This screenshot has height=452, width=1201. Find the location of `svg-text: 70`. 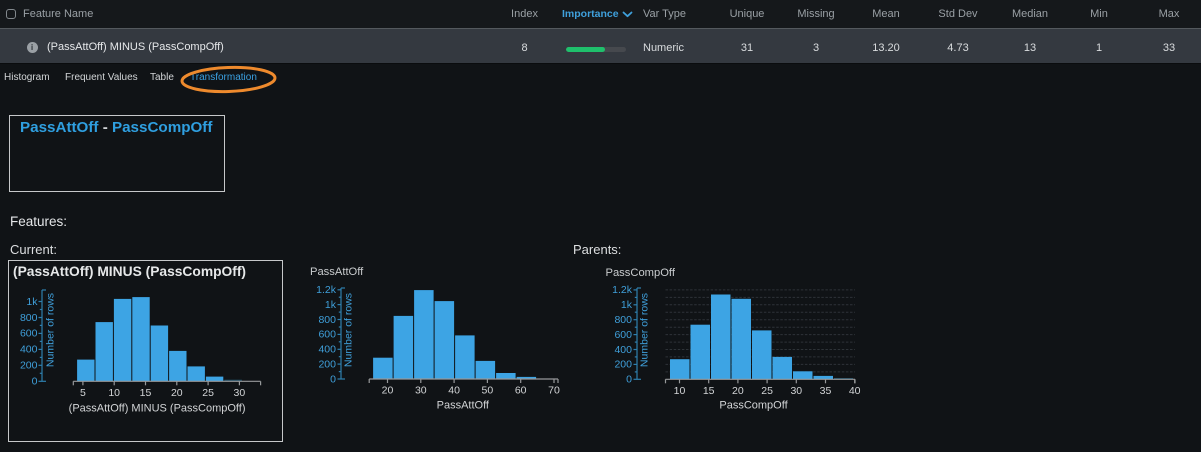

svg-text: 70 is located at coordinates (554, 391).